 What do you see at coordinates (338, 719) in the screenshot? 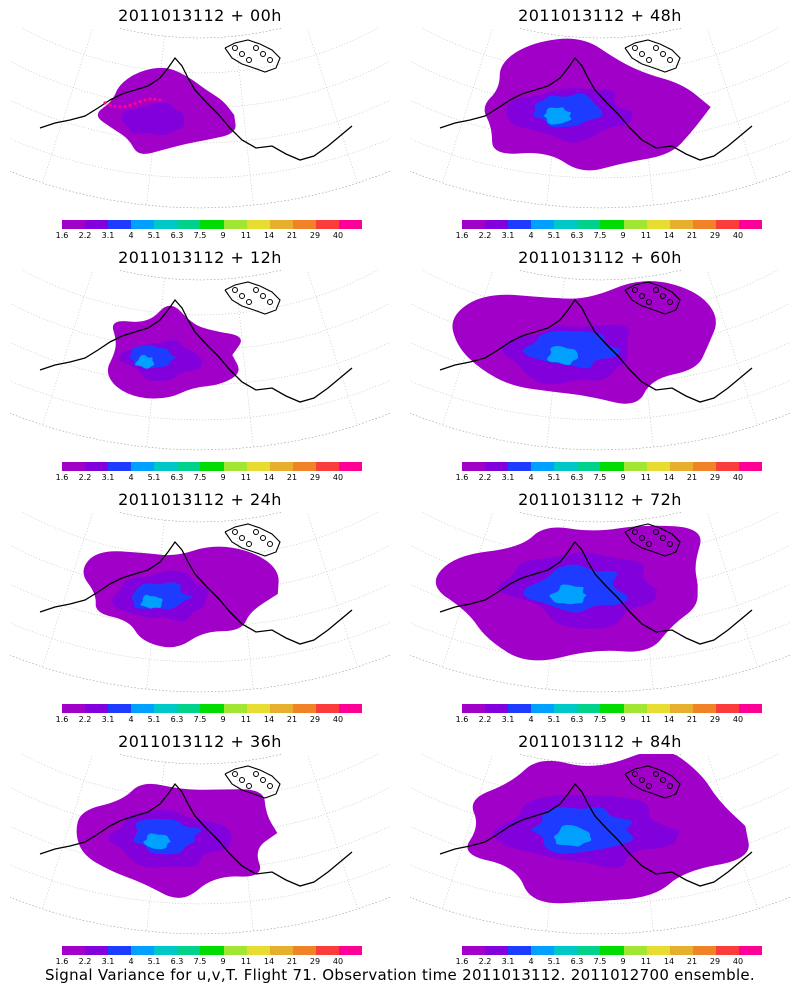
I see `colorbar-label: 40` at bounding box center [338, 719].